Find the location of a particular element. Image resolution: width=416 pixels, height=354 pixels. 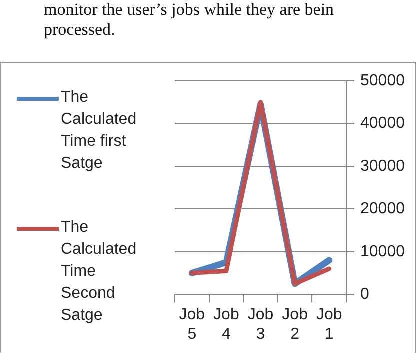

text: monitor the user’s jobs while they are bein is located at coordinates (190, 10).